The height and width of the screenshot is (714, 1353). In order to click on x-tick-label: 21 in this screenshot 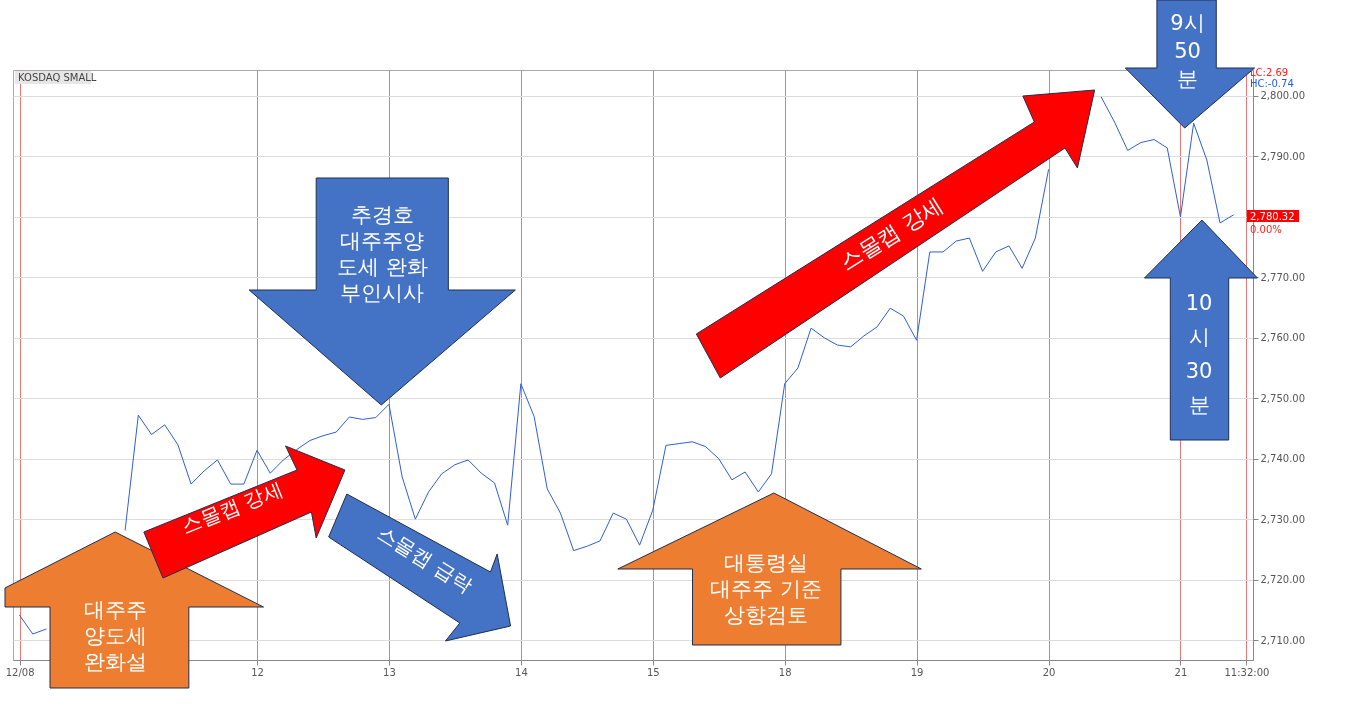, I will do `click(1181, 672)`.